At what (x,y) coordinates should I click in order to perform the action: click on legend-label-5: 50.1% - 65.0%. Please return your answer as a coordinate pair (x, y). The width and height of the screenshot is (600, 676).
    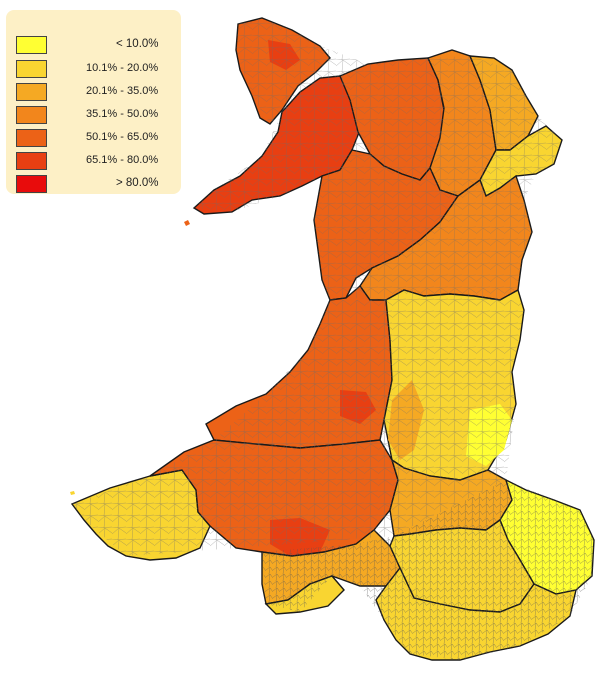
    Looking at the image, I should click on (122, 137).